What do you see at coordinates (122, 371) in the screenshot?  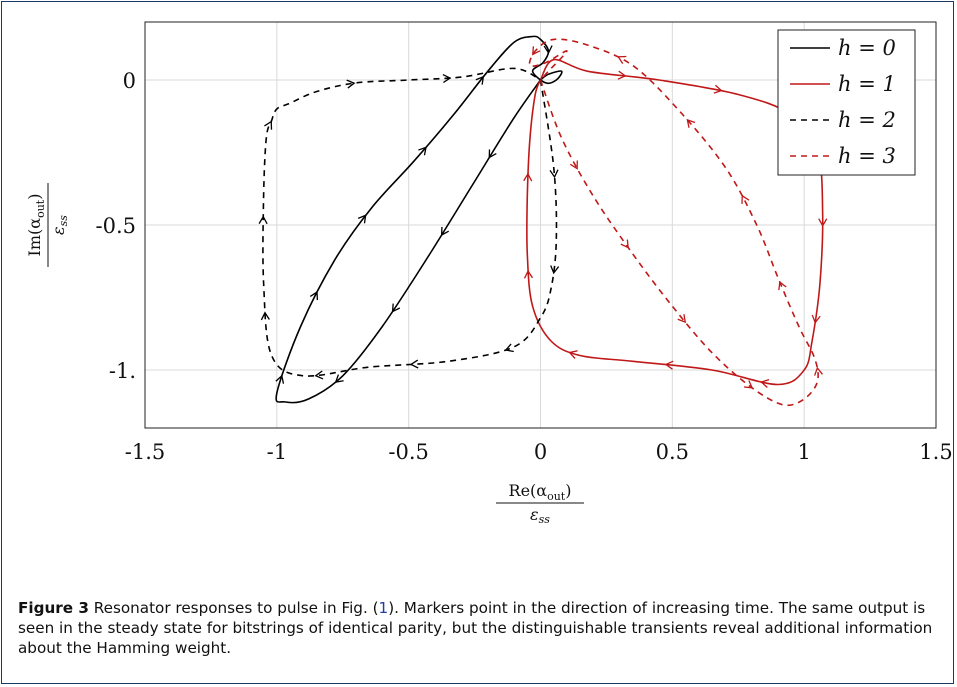 I see `y-tick-label: -1.` at bounding box center [122, 371].